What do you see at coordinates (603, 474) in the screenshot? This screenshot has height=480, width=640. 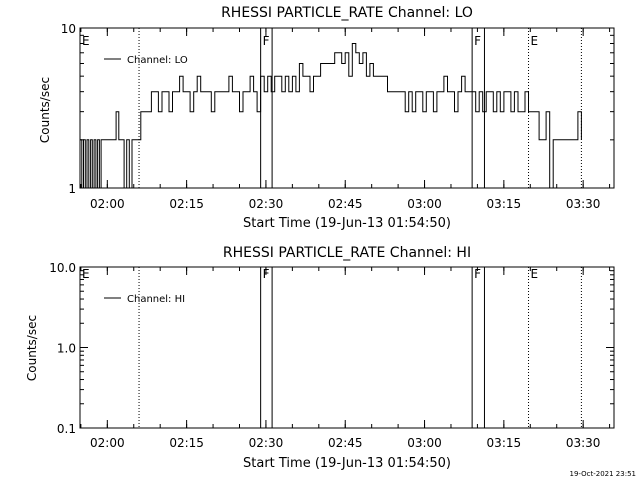 I see `generation-timestamp: 19-Oct-2021 23:51` at bounding box center [603, 474].